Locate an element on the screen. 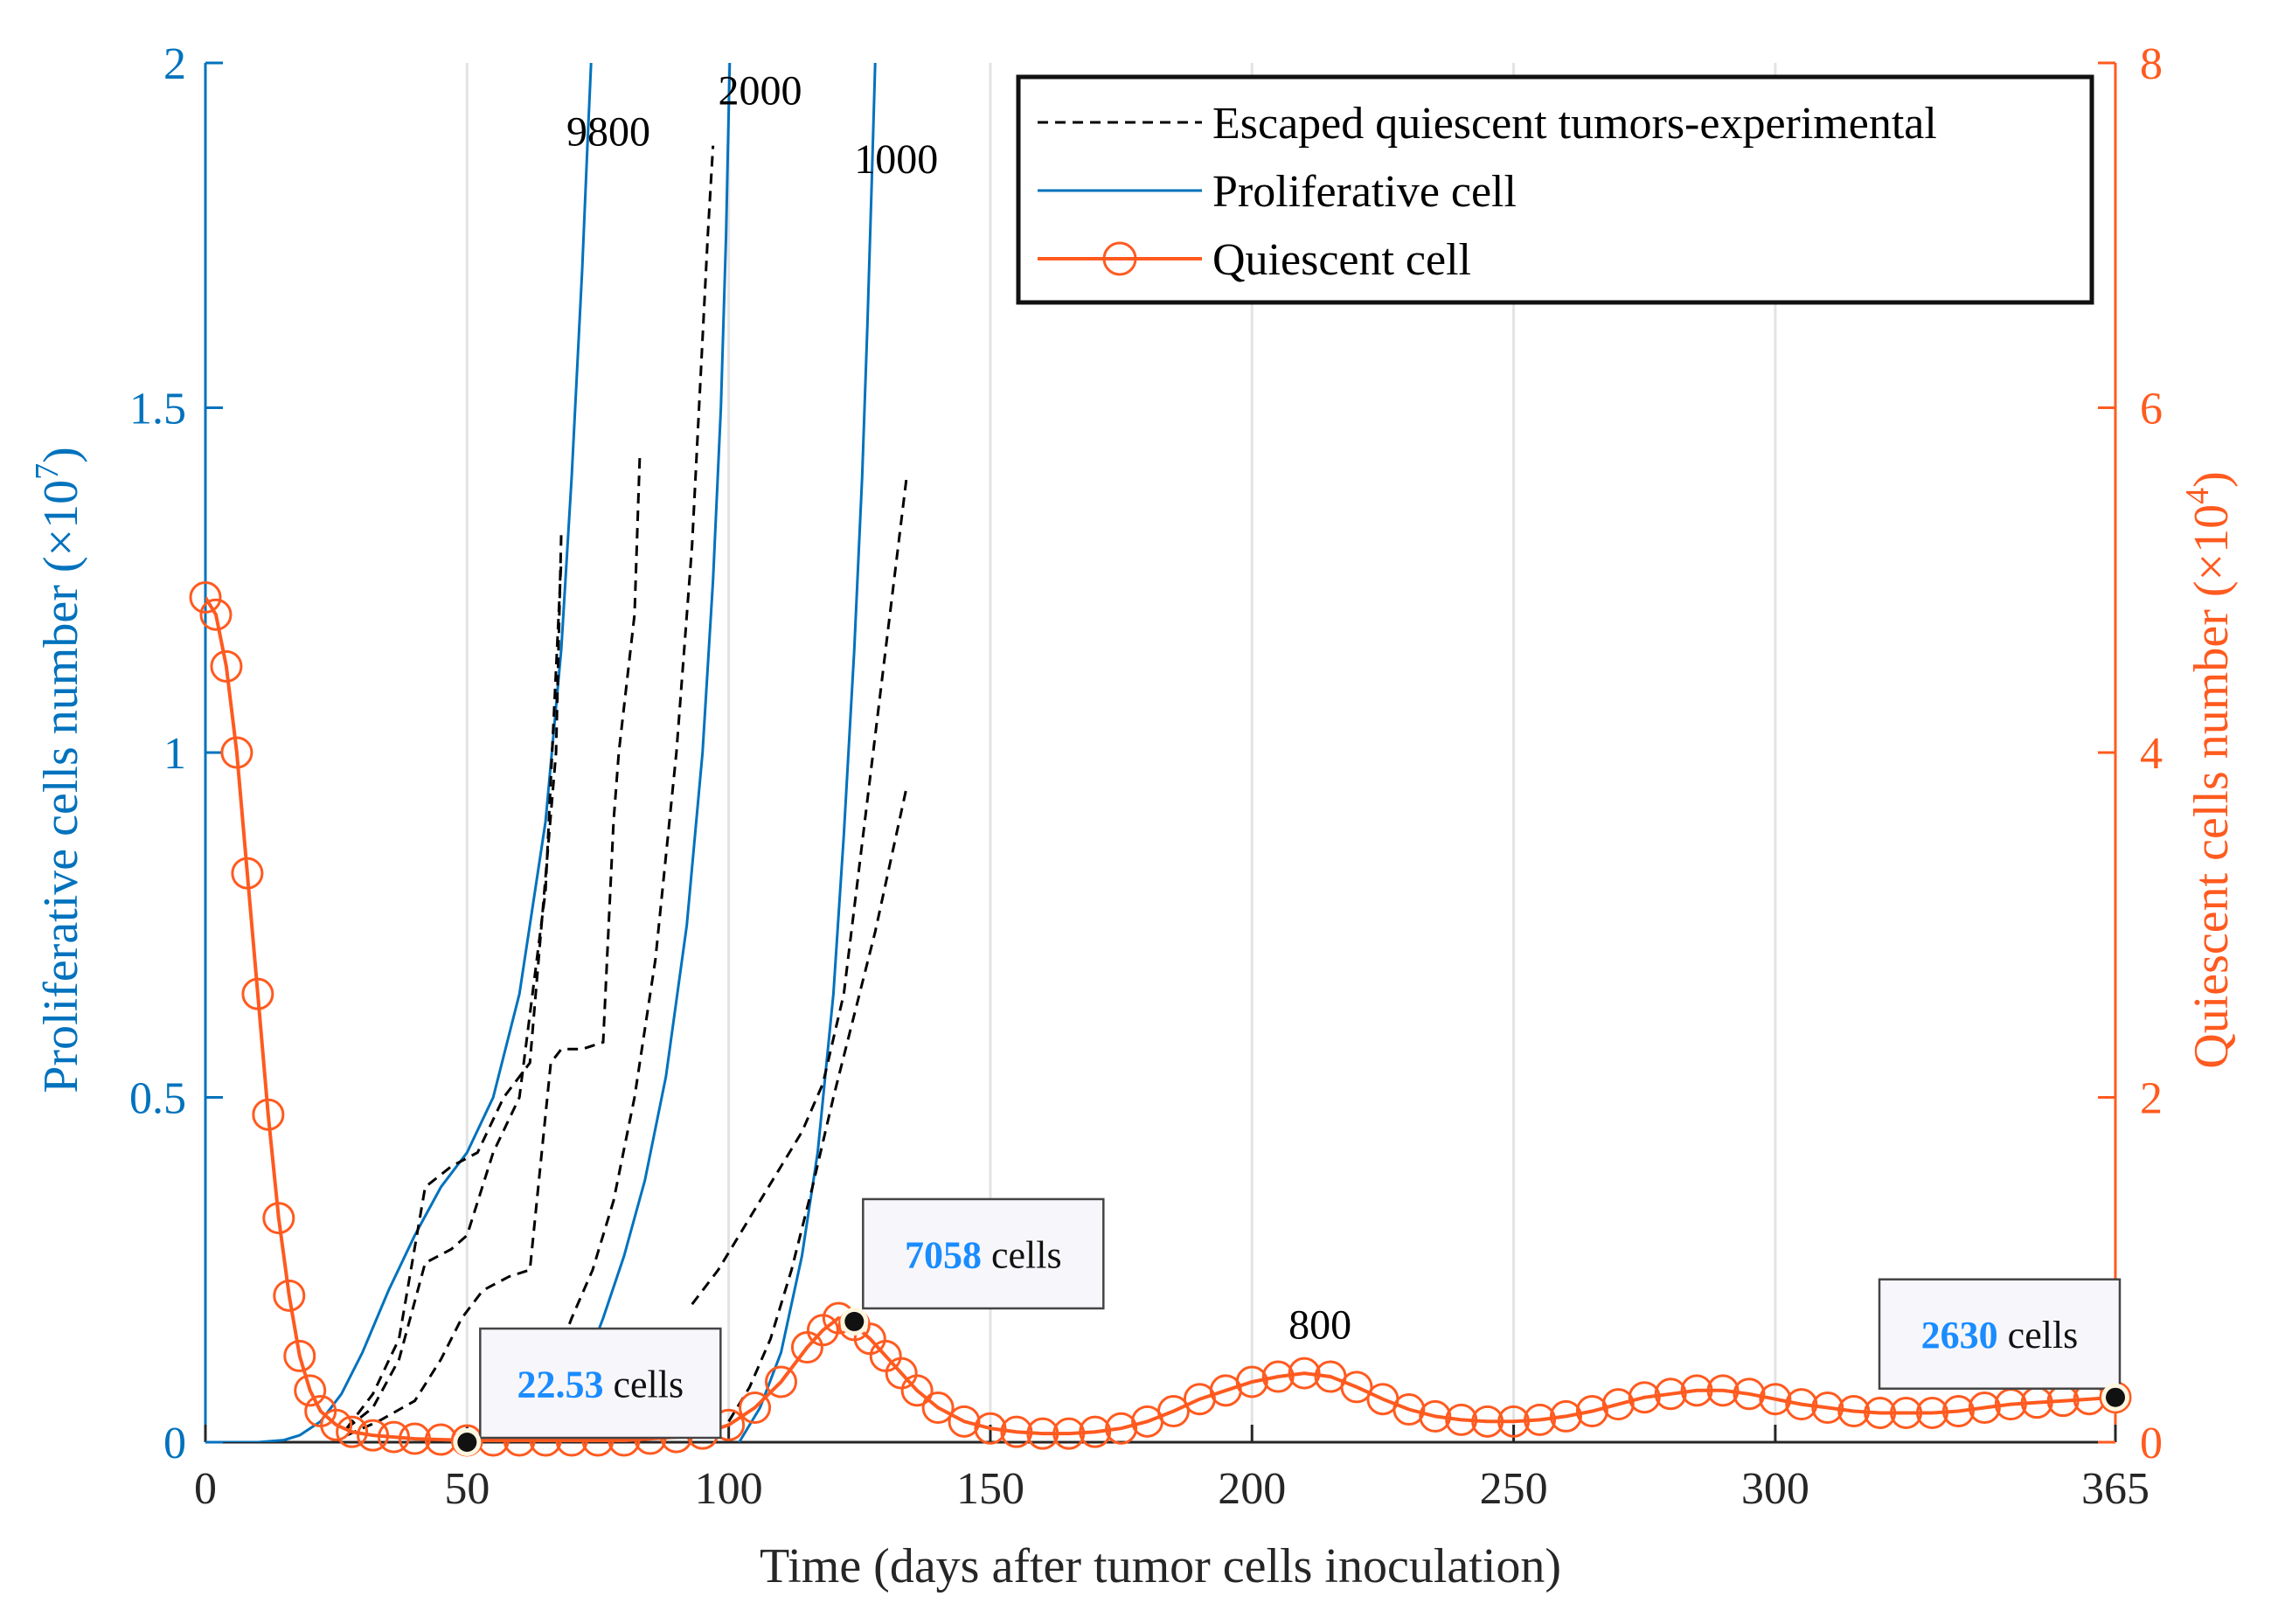 This screenshot has height=1624, width=2278. datatip-value: 2630 is located at coordinates (1959, 1335).